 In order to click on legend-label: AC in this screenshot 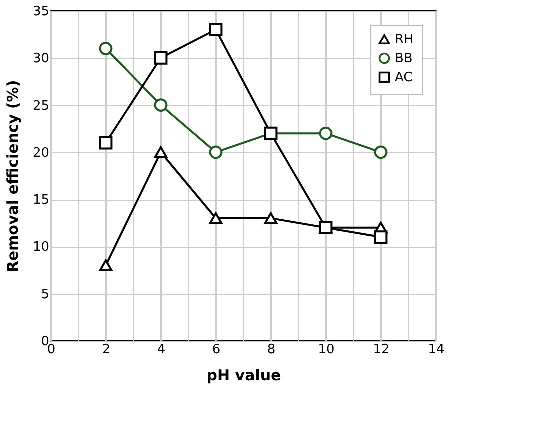, I will do `click(404, 78)`.